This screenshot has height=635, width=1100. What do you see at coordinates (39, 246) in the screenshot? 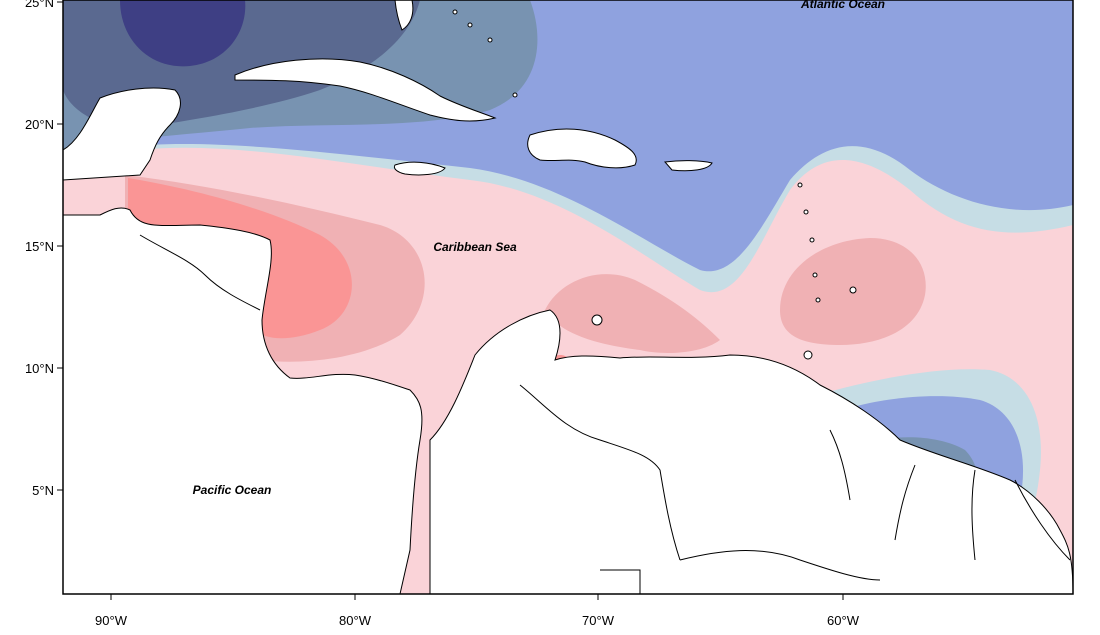
I see `lat-tick-label: 15°N` at bounding box center [39, 246].